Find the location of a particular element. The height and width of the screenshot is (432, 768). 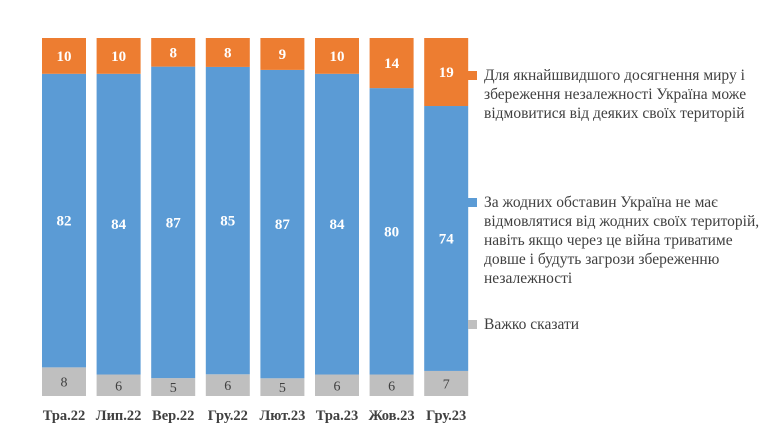

data-label-concession-3: 8 is located at coordinates (228, 53).